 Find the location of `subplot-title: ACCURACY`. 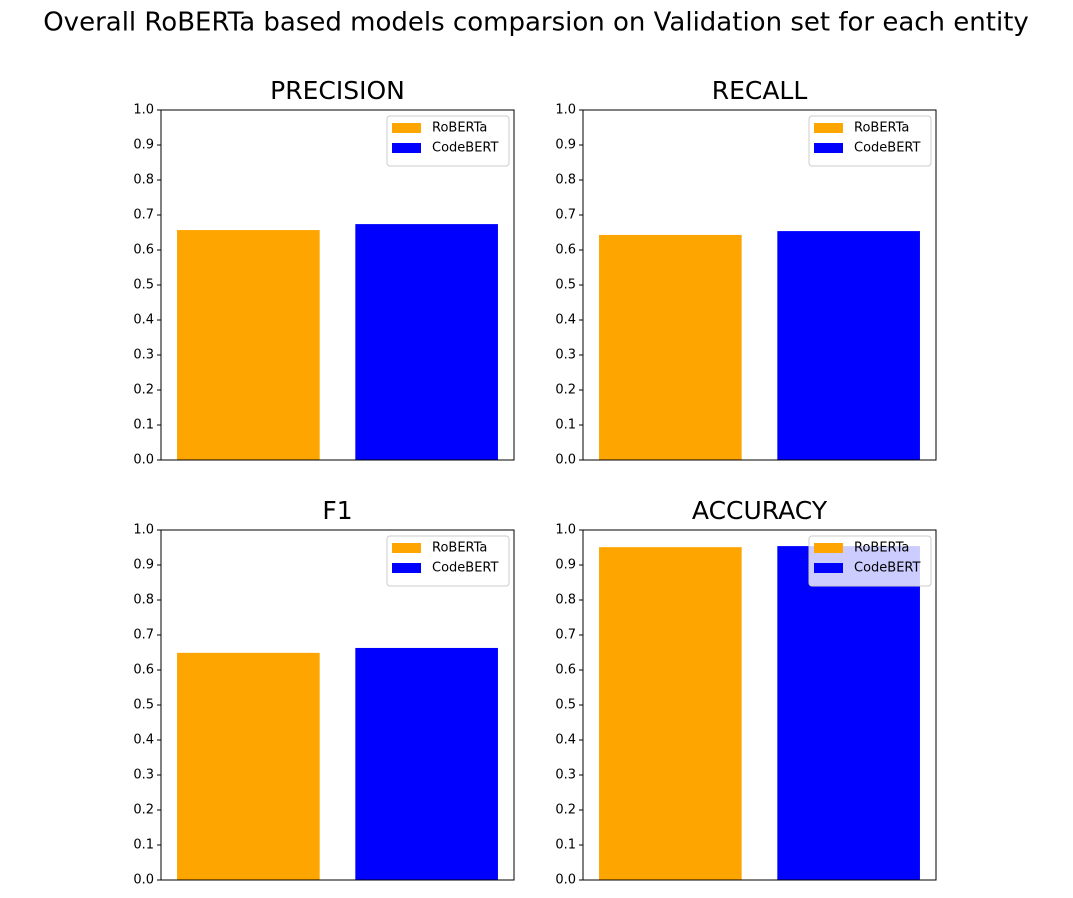

subplot-title: ACCURACY is located at coordinates (760, 510).